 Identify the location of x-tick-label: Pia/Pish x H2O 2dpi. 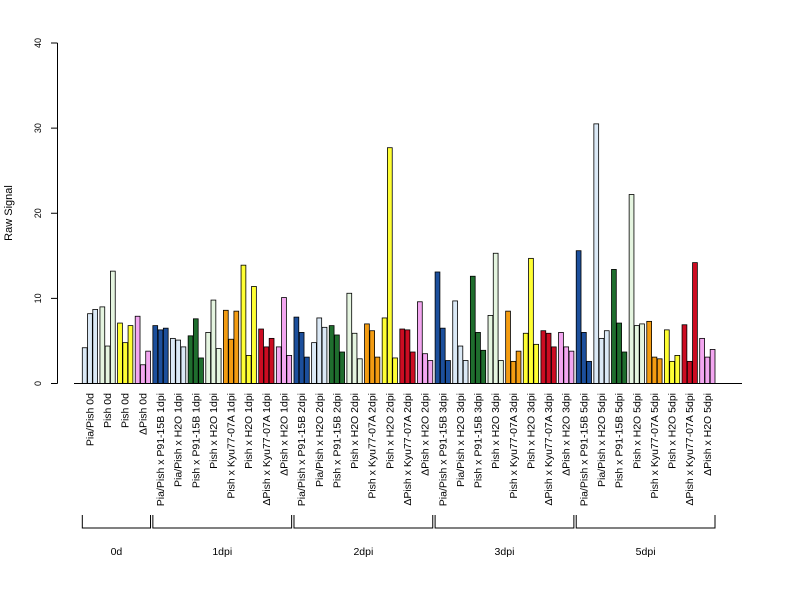
(320, 440).